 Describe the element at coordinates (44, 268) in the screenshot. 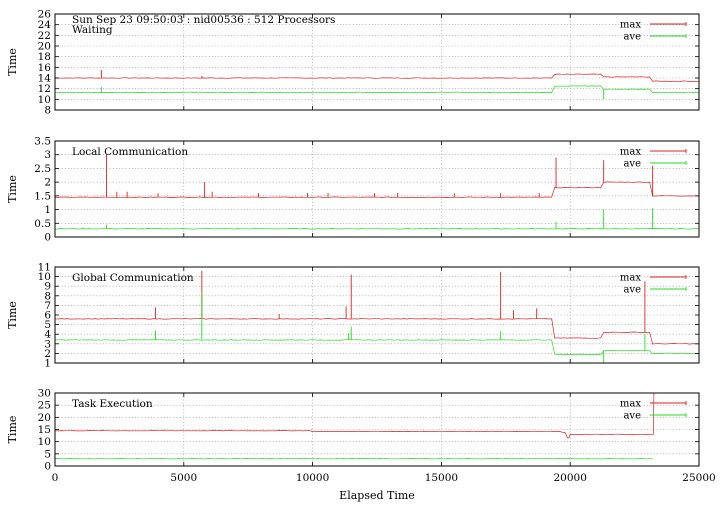

I see `y-tick-label: 11` at that location.